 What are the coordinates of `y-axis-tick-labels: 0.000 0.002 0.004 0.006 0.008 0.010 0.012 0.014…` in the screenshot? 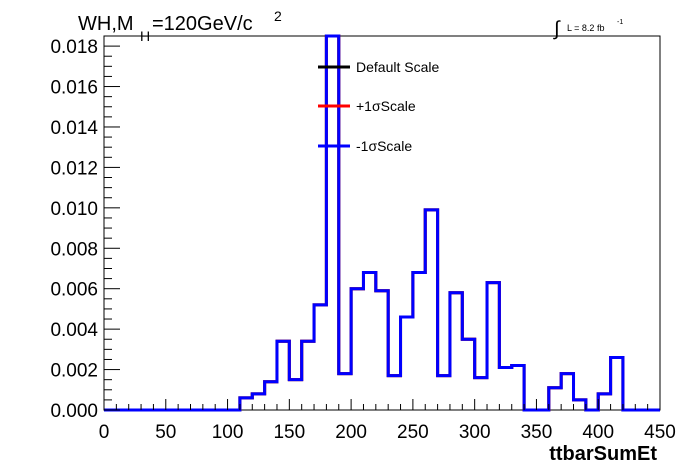 It's located at (74, 229).